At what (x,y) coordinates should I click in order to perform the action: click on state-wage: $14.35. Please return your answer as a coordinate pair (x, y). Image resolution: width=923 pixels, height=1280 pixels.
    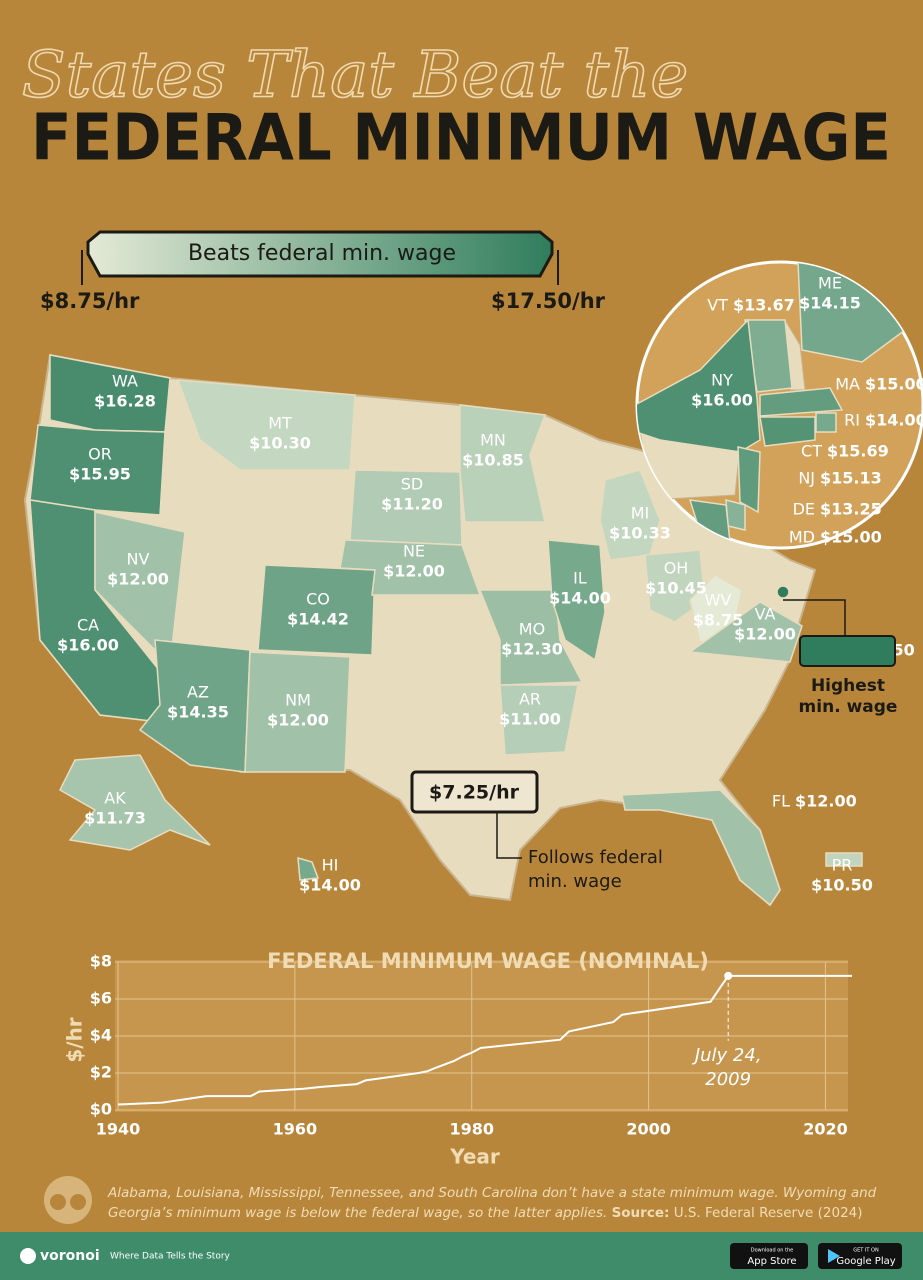
    Looking at the image, I should click on (198, 712).